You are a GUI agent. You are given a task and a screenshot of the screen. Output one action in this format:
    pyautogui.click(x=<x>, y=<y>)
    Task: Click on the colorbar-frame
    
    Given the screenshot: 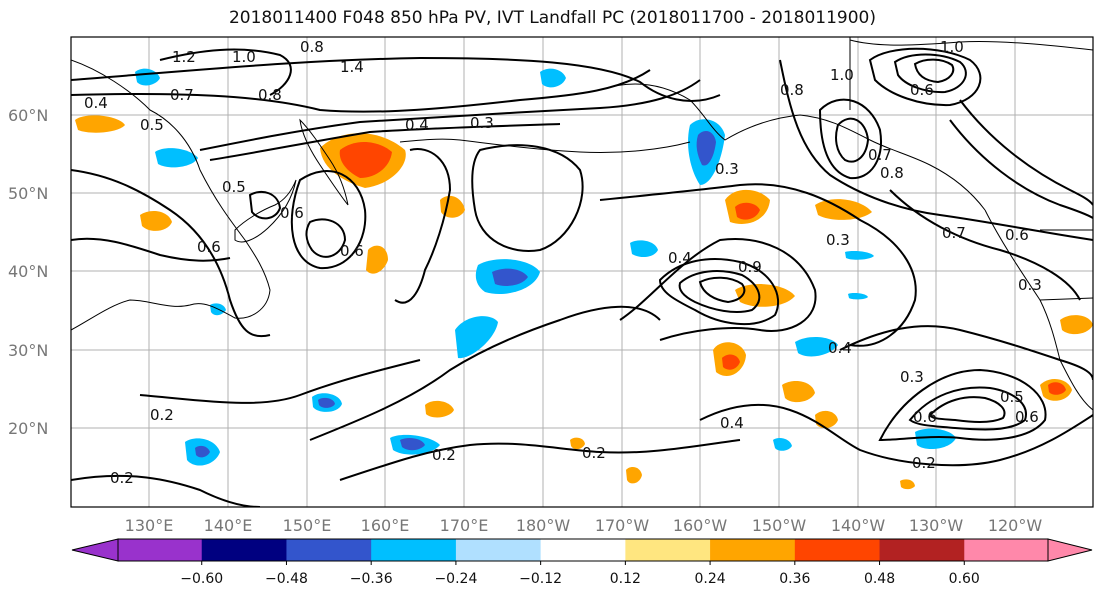 What is the action you would take?
    pyautogui.click(x=583, y=550)
    